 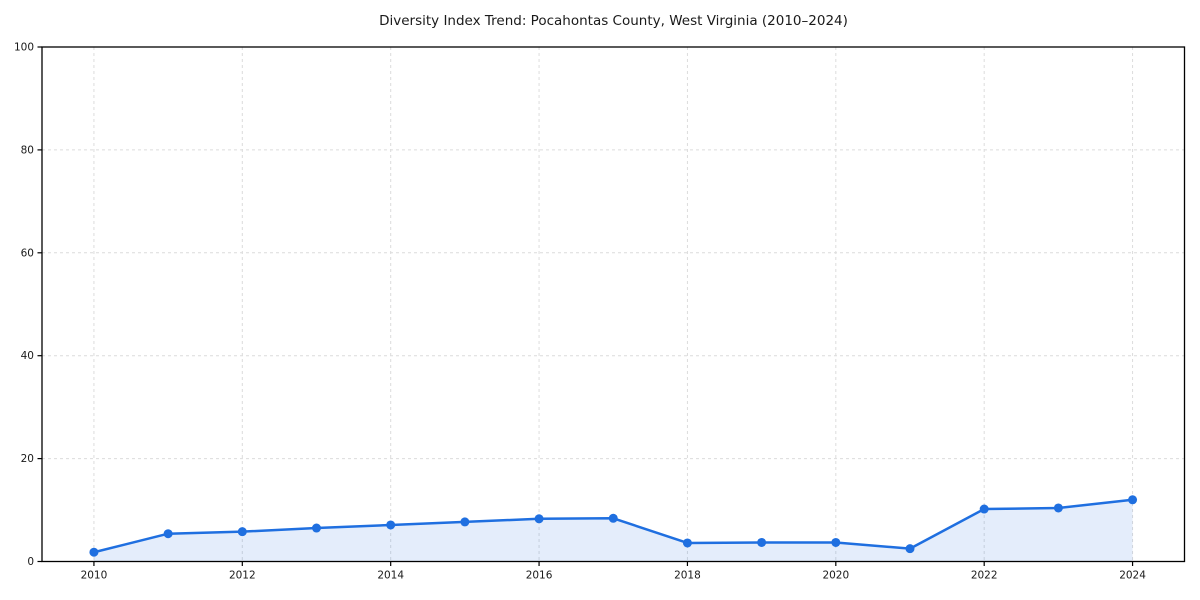 What do you see at coordinates (762, 542) in the screenshot?
I see `data-point-2019` at bounding box center [762, 542].